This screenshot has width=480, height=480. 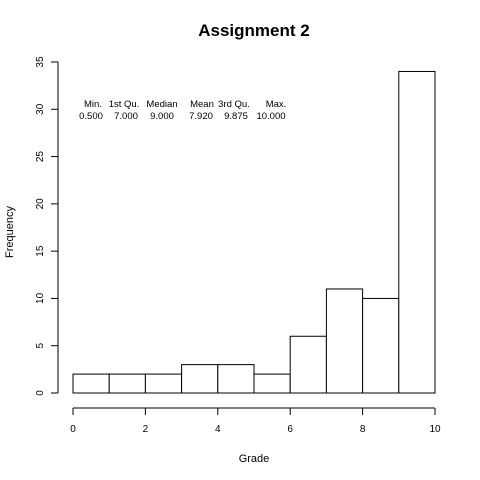 I want to click on summary-header: 1st Qu., so click(x=124, y=104).